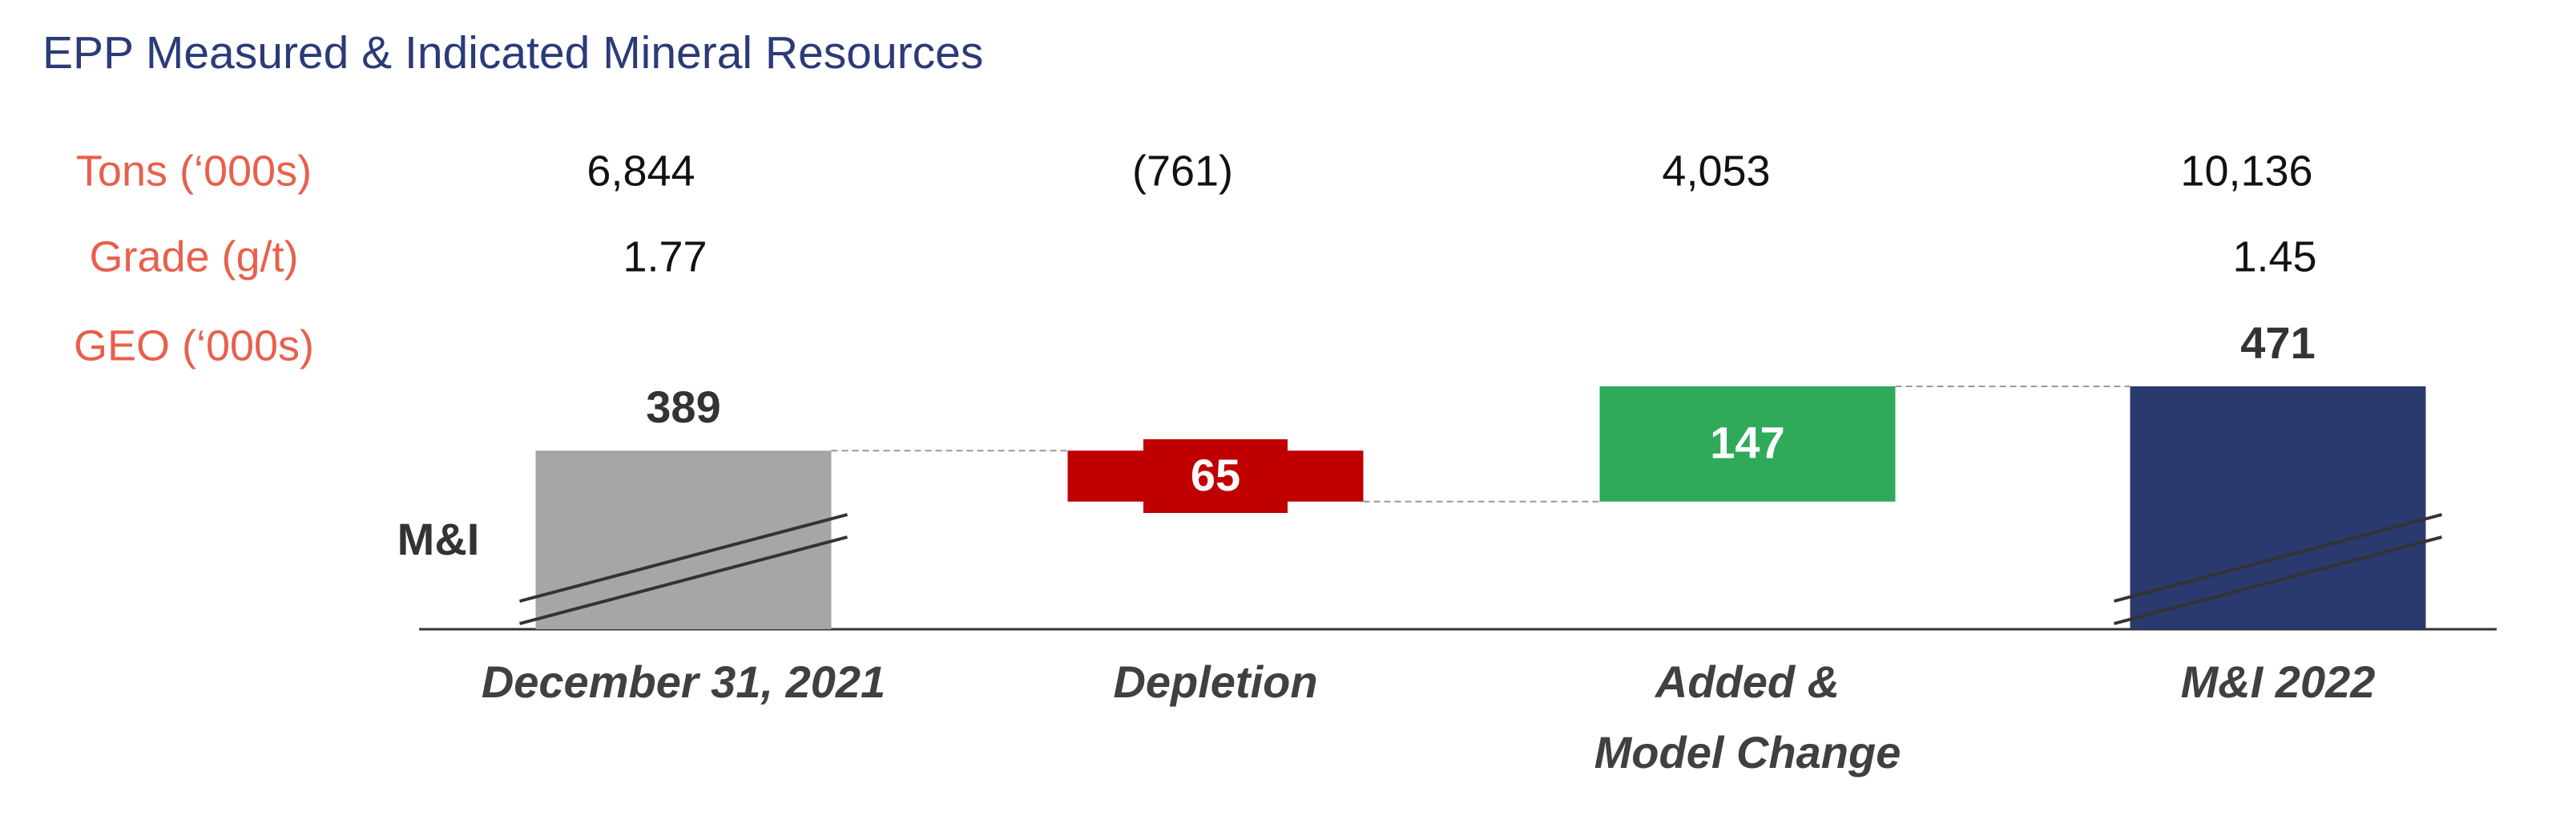  I want to click on value-label: 147, so click(1747, 443).